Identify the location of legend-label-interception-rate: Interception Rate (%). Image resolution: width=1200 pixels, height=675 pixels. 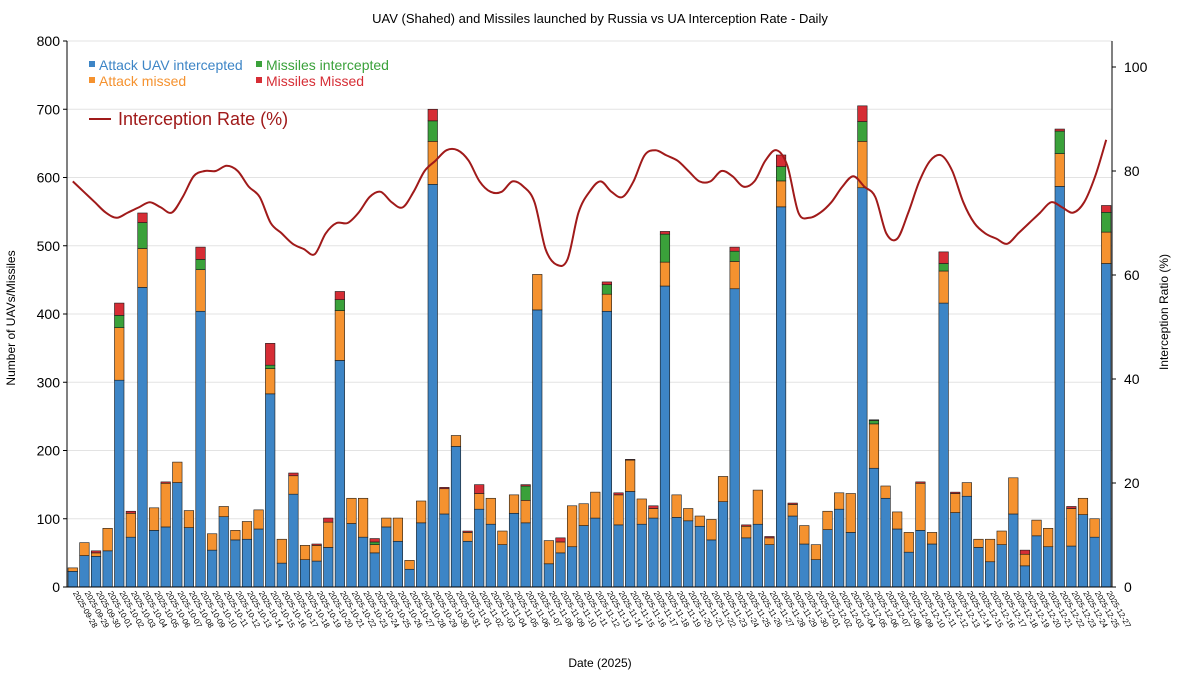
(203, 119).